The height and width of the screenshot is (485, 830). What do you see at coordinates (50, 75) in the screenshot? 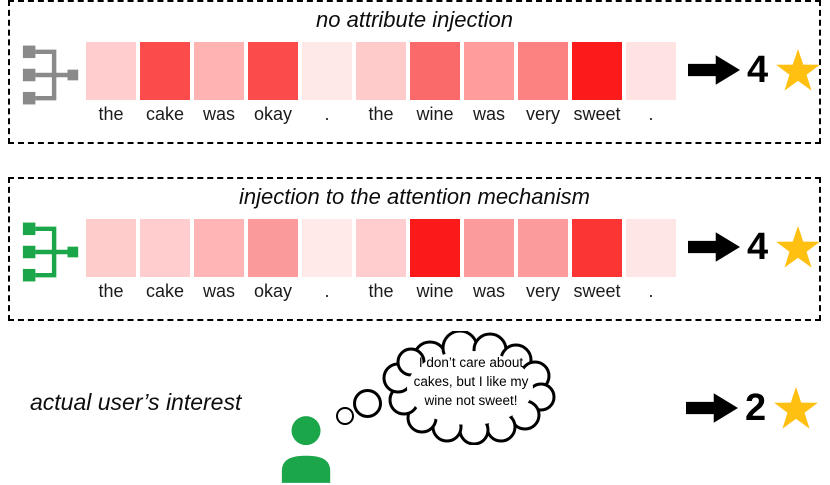
I see `model-tree-icon-gray` at bounding box center [50, 75].